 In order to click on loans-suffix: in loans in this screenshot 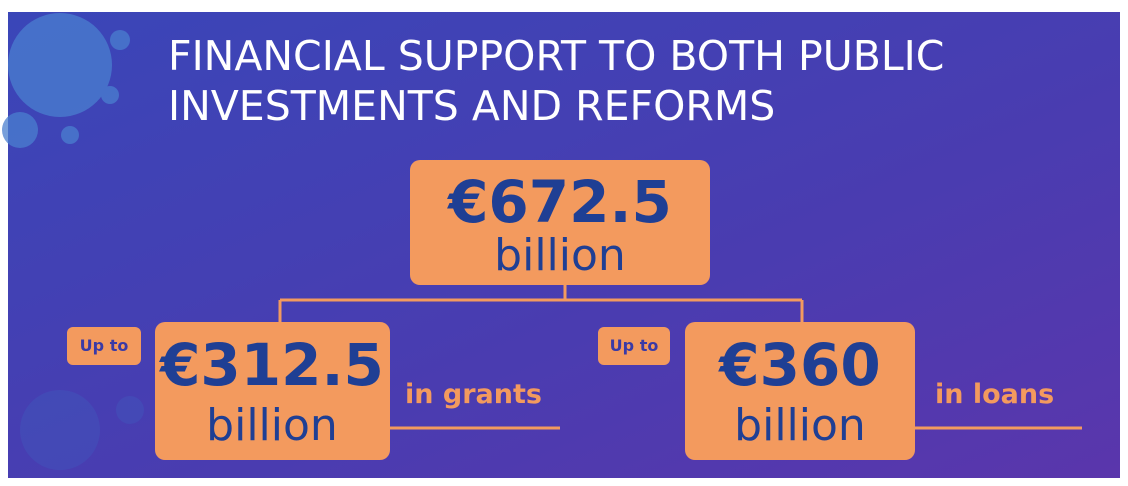, I will do `click(994, 394)`.